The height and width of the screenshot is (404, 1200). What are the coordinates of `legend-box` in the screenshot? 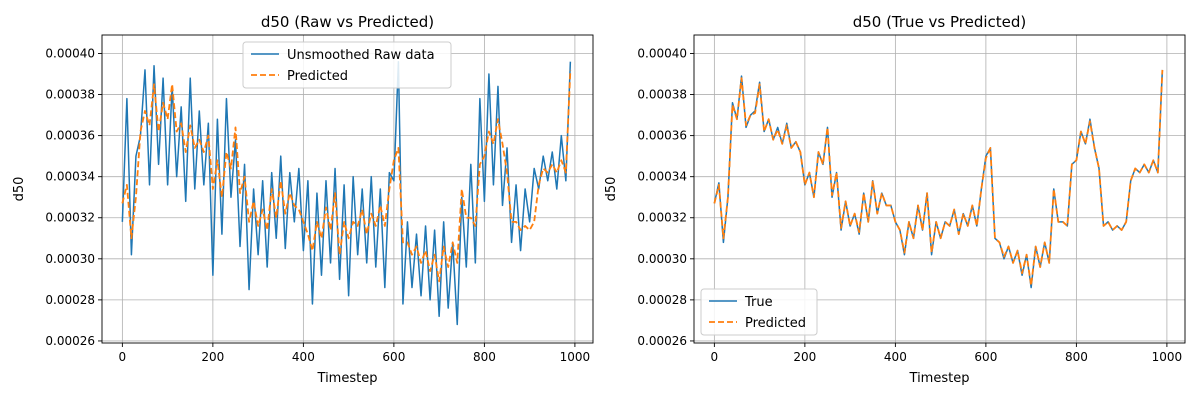 It's located at (347, 65).